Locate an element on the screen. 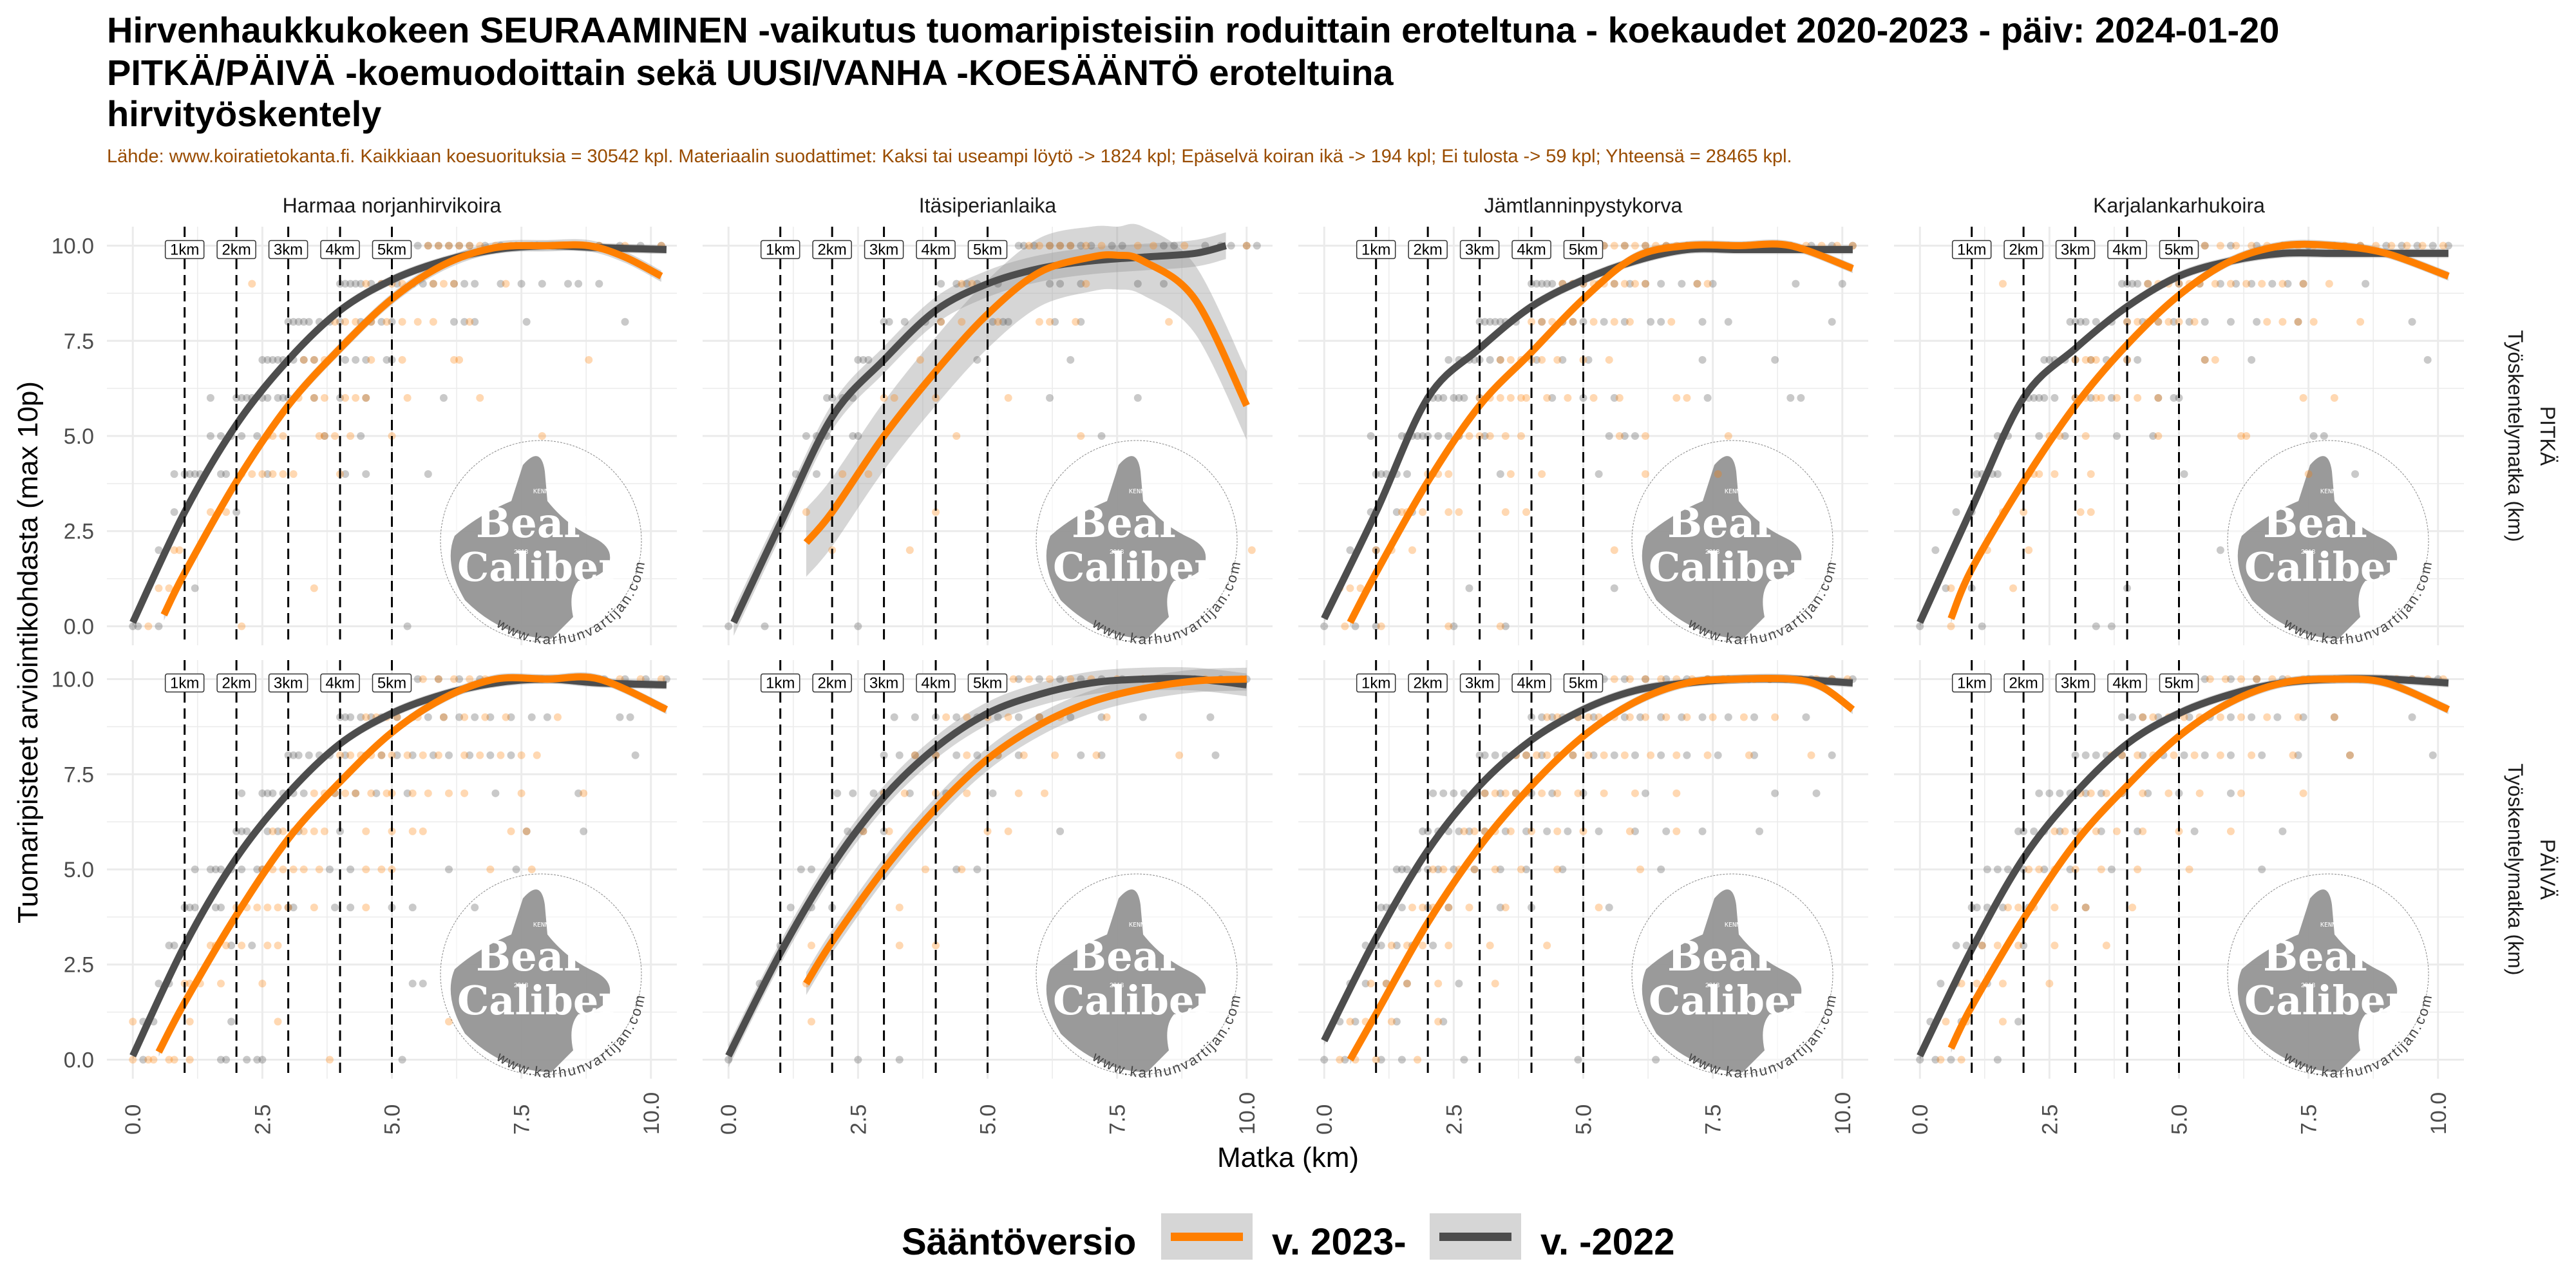 This screenshot has height=1288, width=2576. x-tick-label: 2.5 is located at coordinates (858, 1119).